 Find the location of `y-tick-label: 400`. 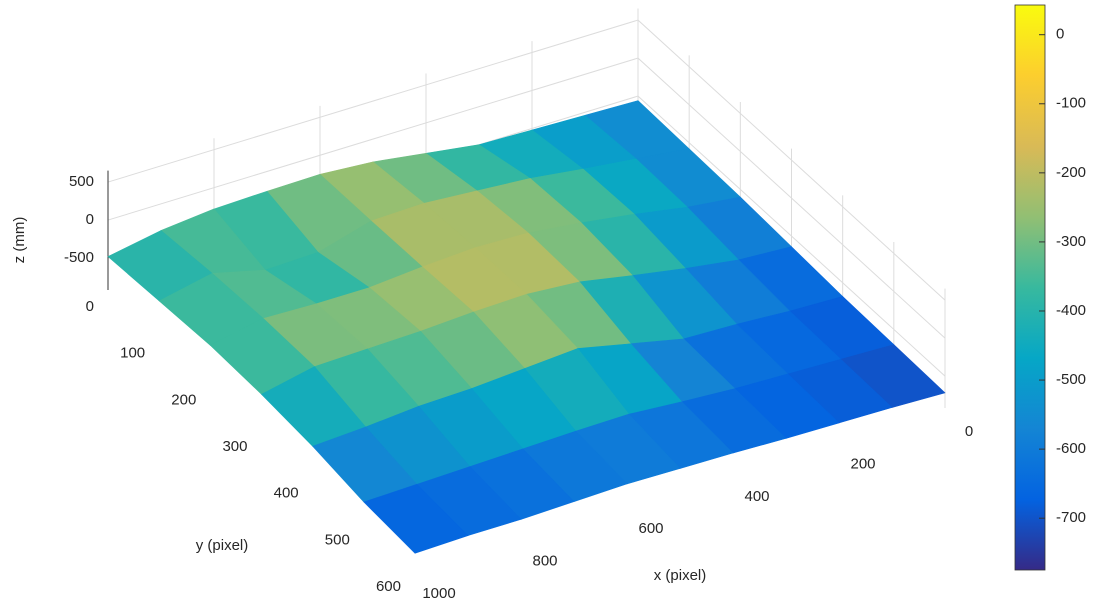

y-tick-label: 400 is located at coordinates (286, 493).